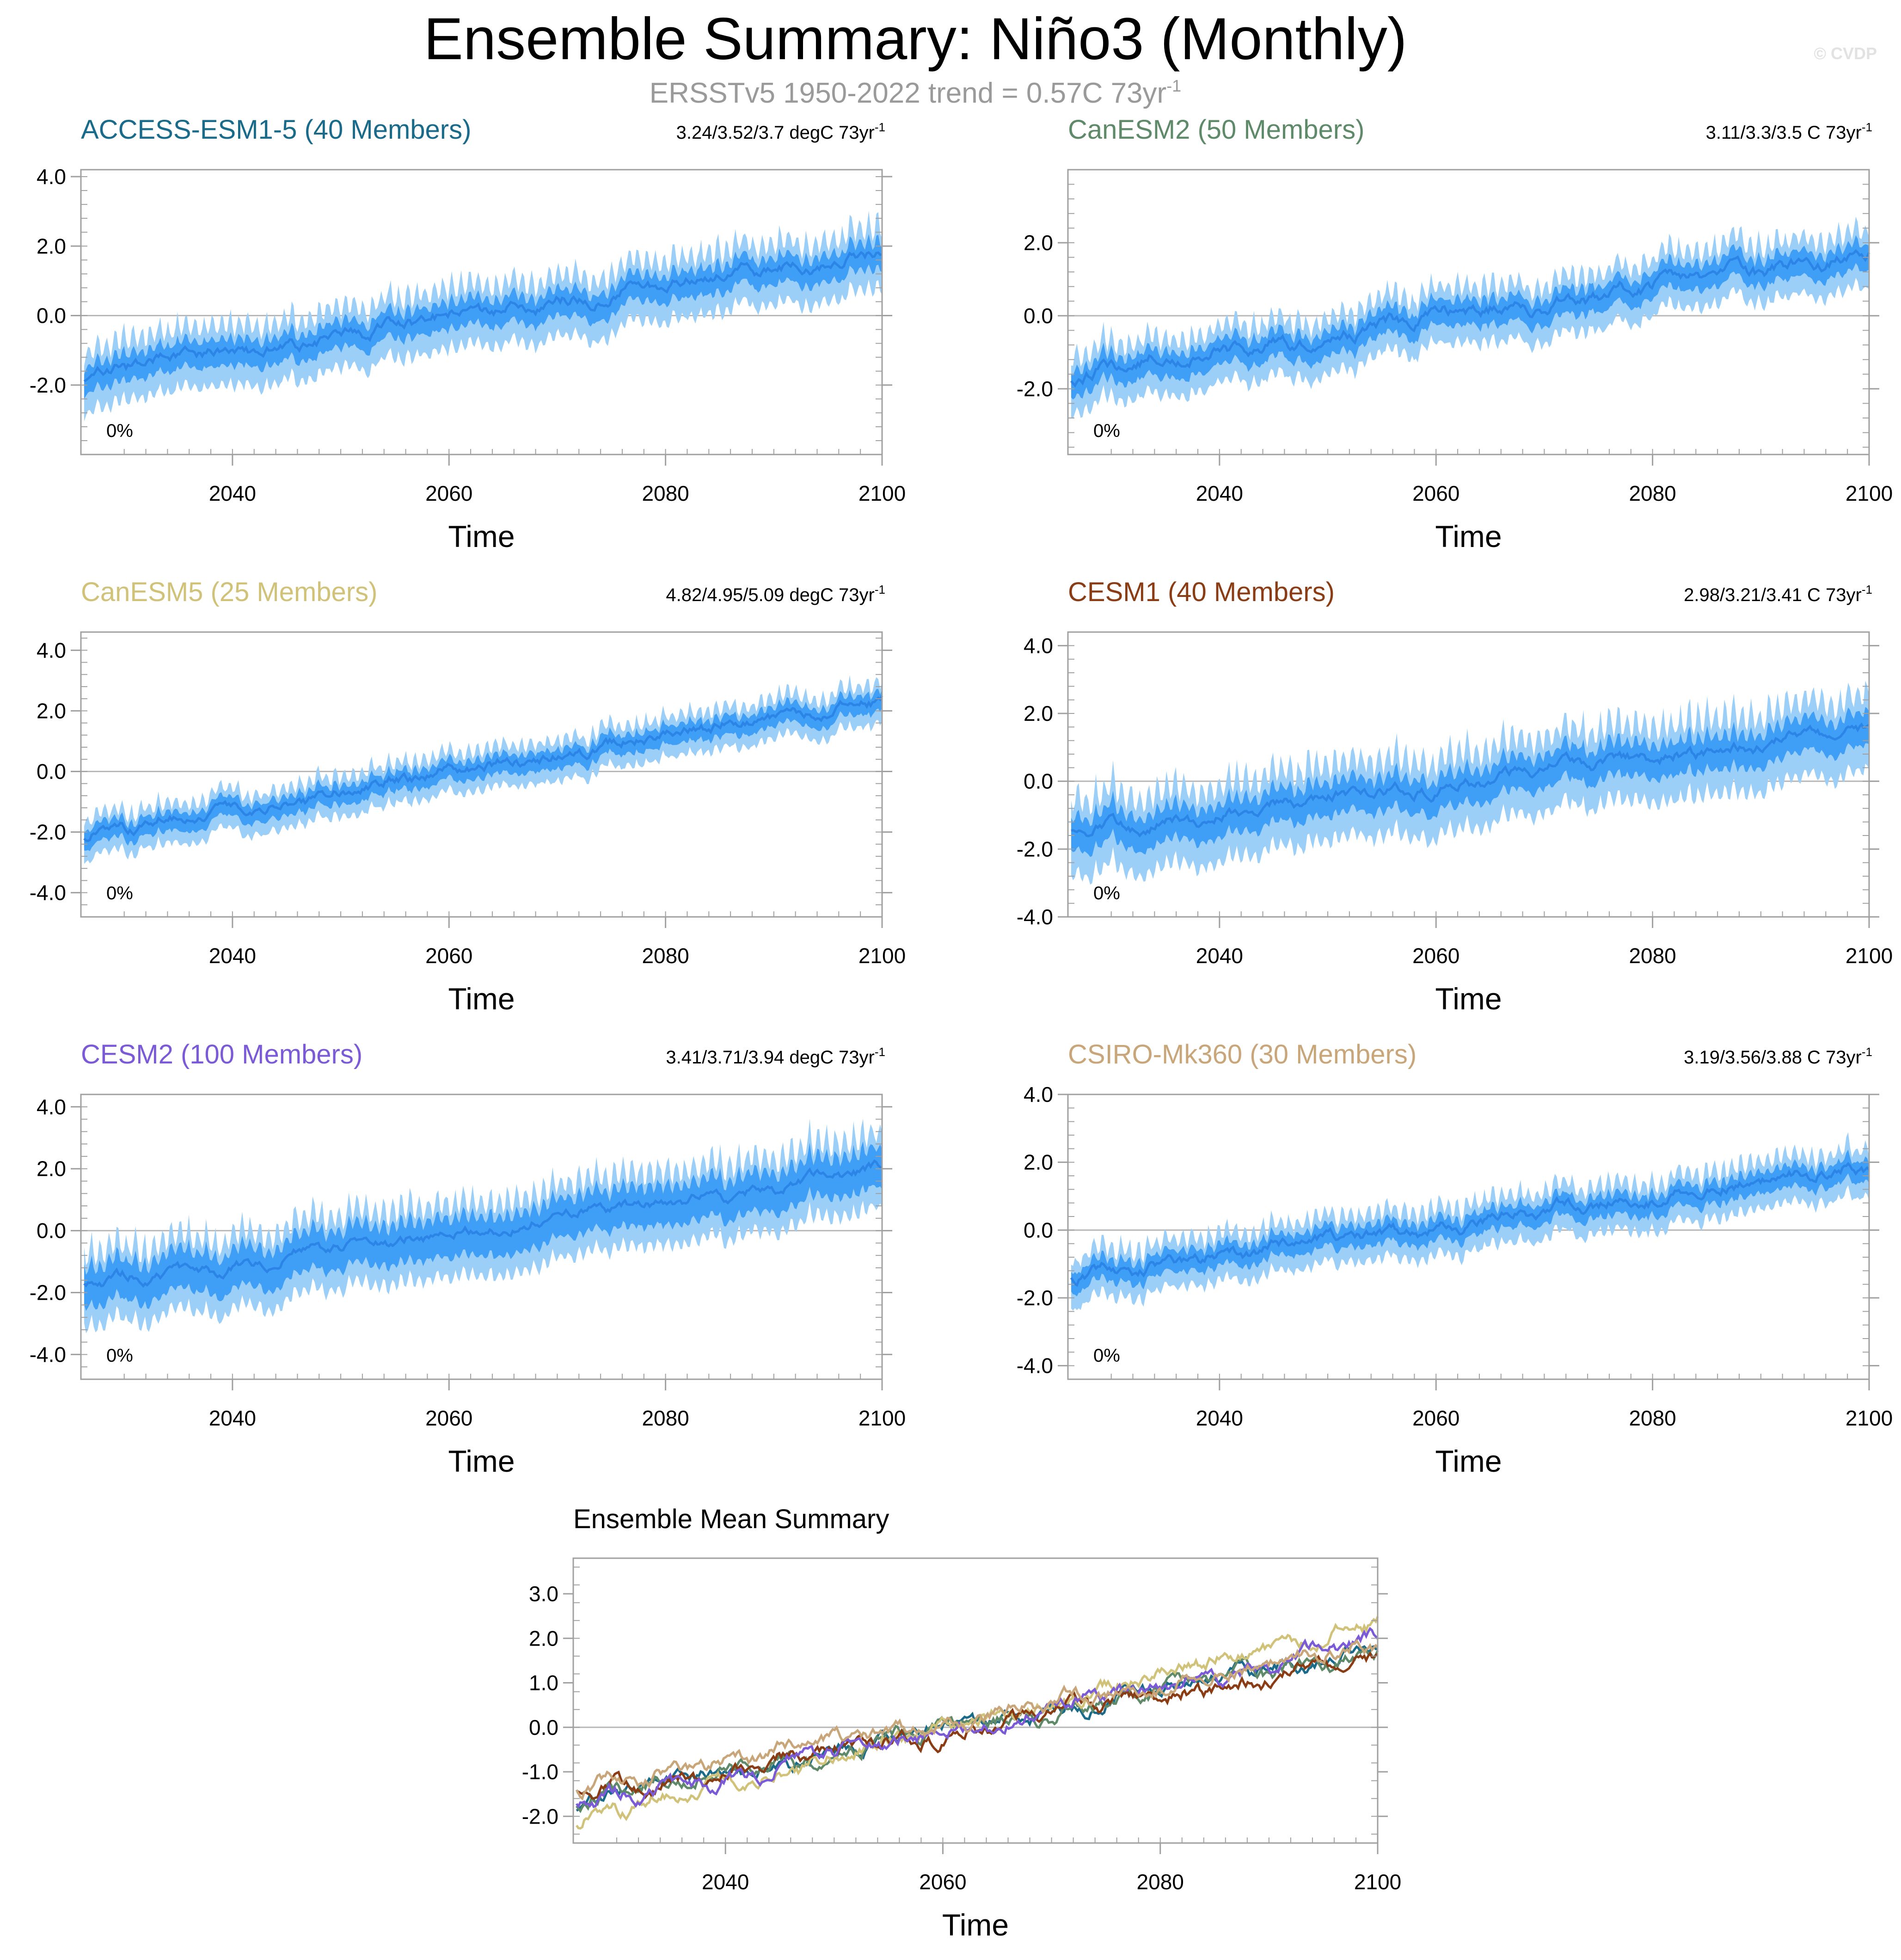  I want to click on panel-trend-text: 3.19/3.56/3.88 C 73yr, so click(1773, 1057).